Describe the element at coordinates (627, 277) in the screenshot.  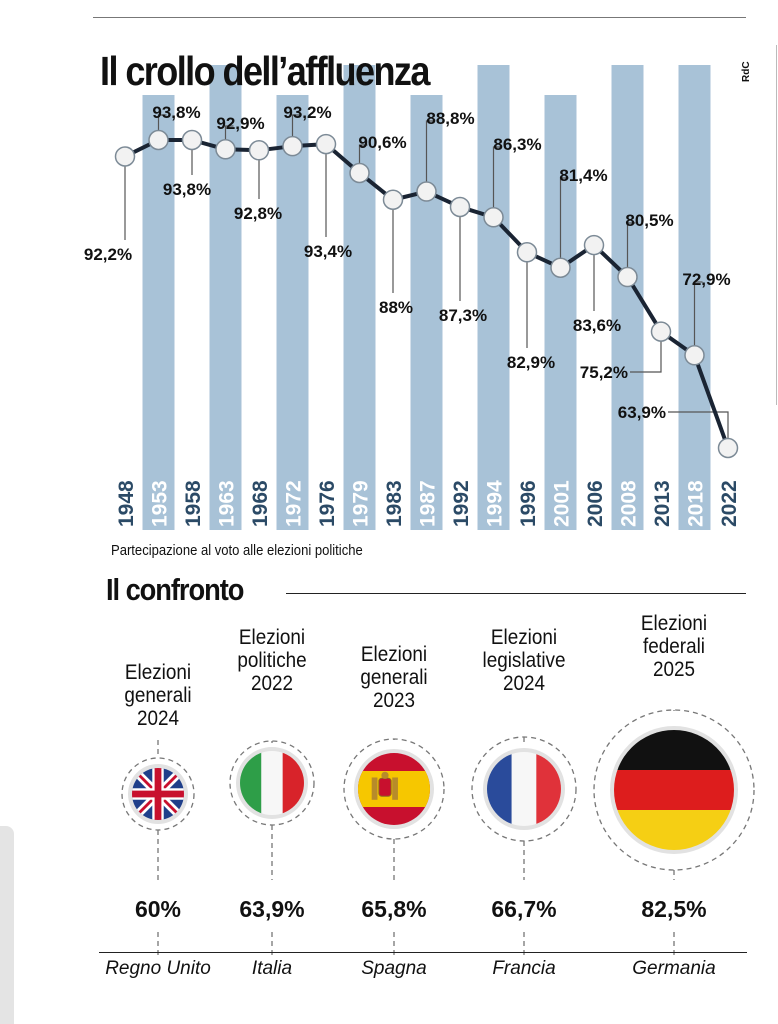
I see `point-2008` at that location.